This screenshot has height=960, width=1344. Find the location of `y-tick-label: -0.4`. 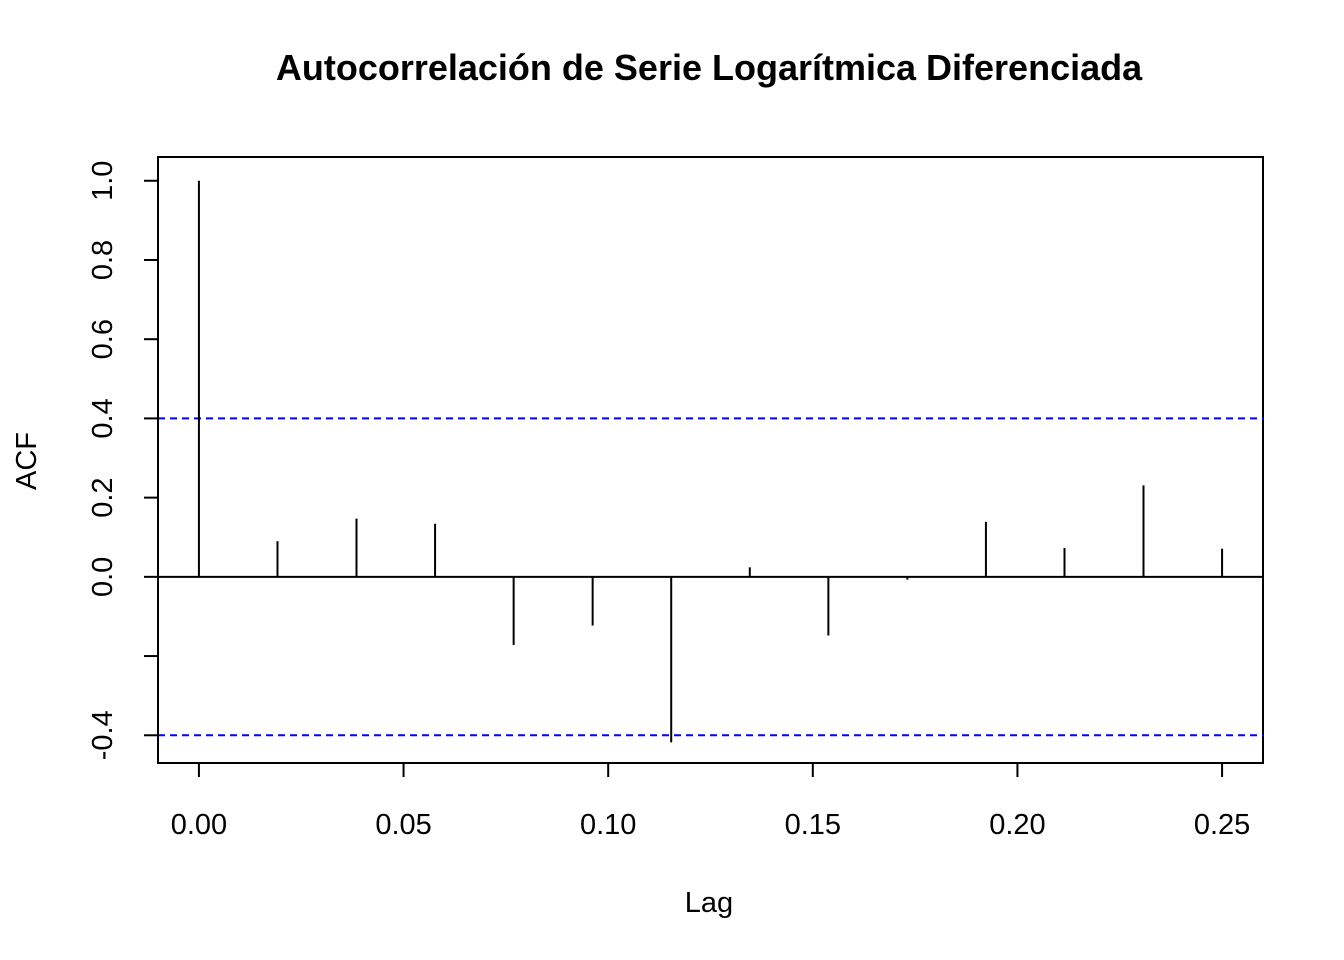

y-tick-label: -0.4 is located at coordinates (103, 735).